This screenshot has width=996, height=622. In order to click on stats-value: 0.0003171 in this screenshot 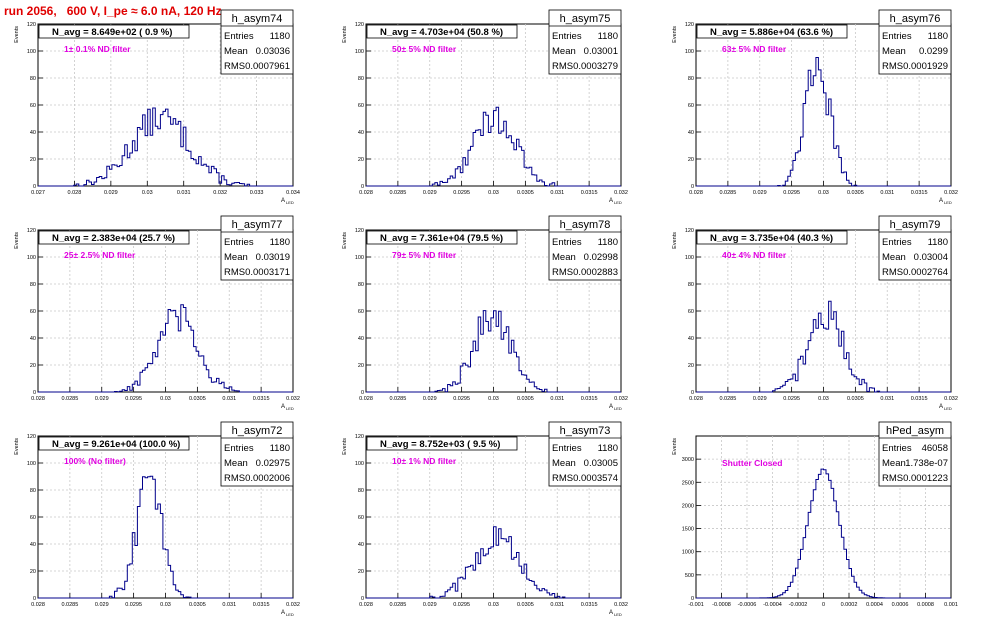, I will do `click(267, 272)`.